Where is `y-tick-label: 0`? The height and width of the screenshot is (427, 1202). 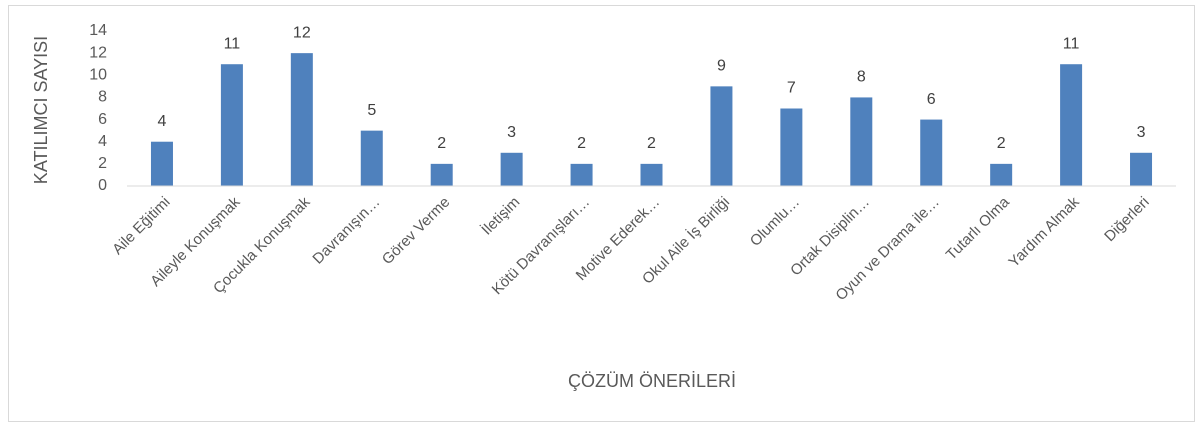 y-tick-label: 0 is located at coordinates (102, 185).